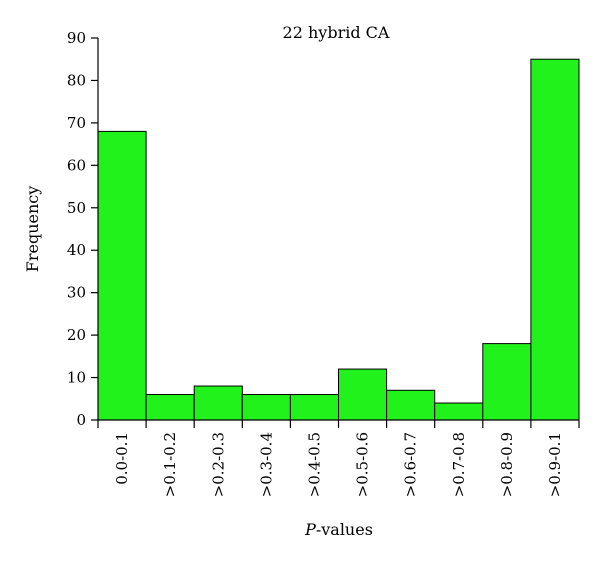 The image size is (600, 561). Describe the element at coordinates (76, 208) in the screenshot. I see `y-tick-label-5: 50` at that location.